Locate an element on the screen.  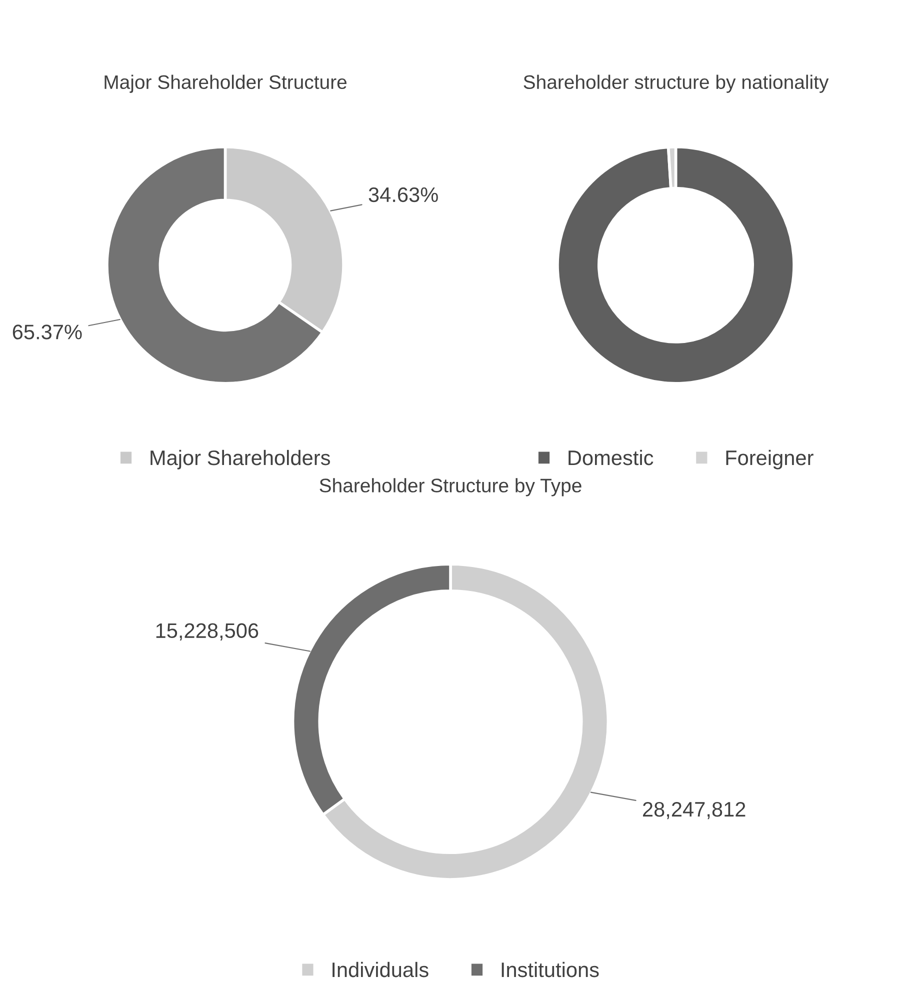
legend-label: Institutions is located at coordinates (550, 970).